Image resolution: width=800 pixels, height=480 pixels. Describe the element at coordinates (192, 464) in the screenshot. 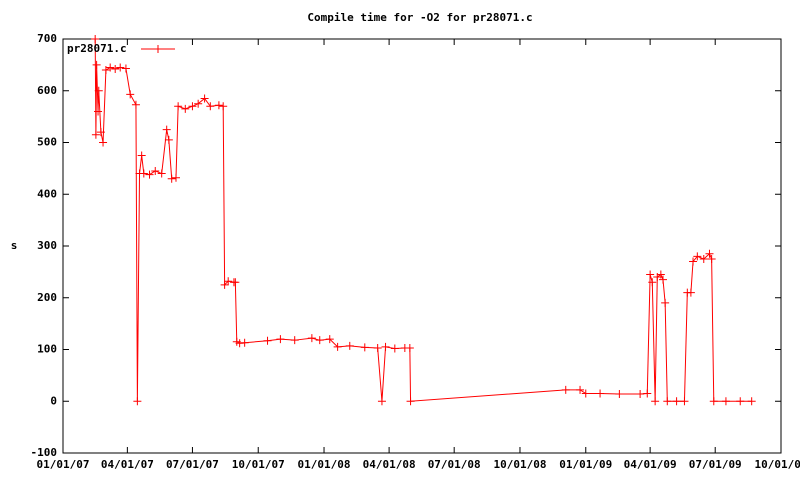

I see `x-tick-label: 07/01/07` at that location.